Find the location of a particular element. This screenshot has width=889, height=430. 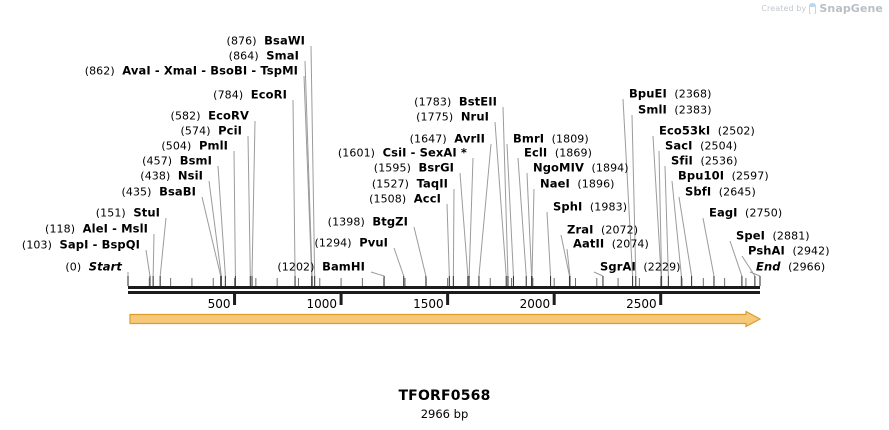

feature-label-SgrAI: SgrAI (2229) is located at coordinates (640, 267).